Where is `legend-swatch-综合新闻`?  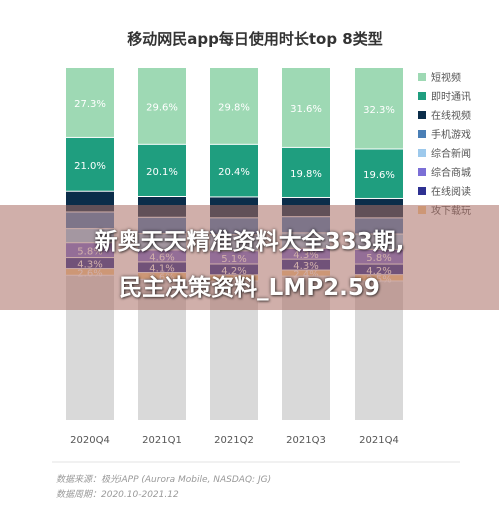
legend-swatch-综合新闻 is located at coordinates (422, 153).